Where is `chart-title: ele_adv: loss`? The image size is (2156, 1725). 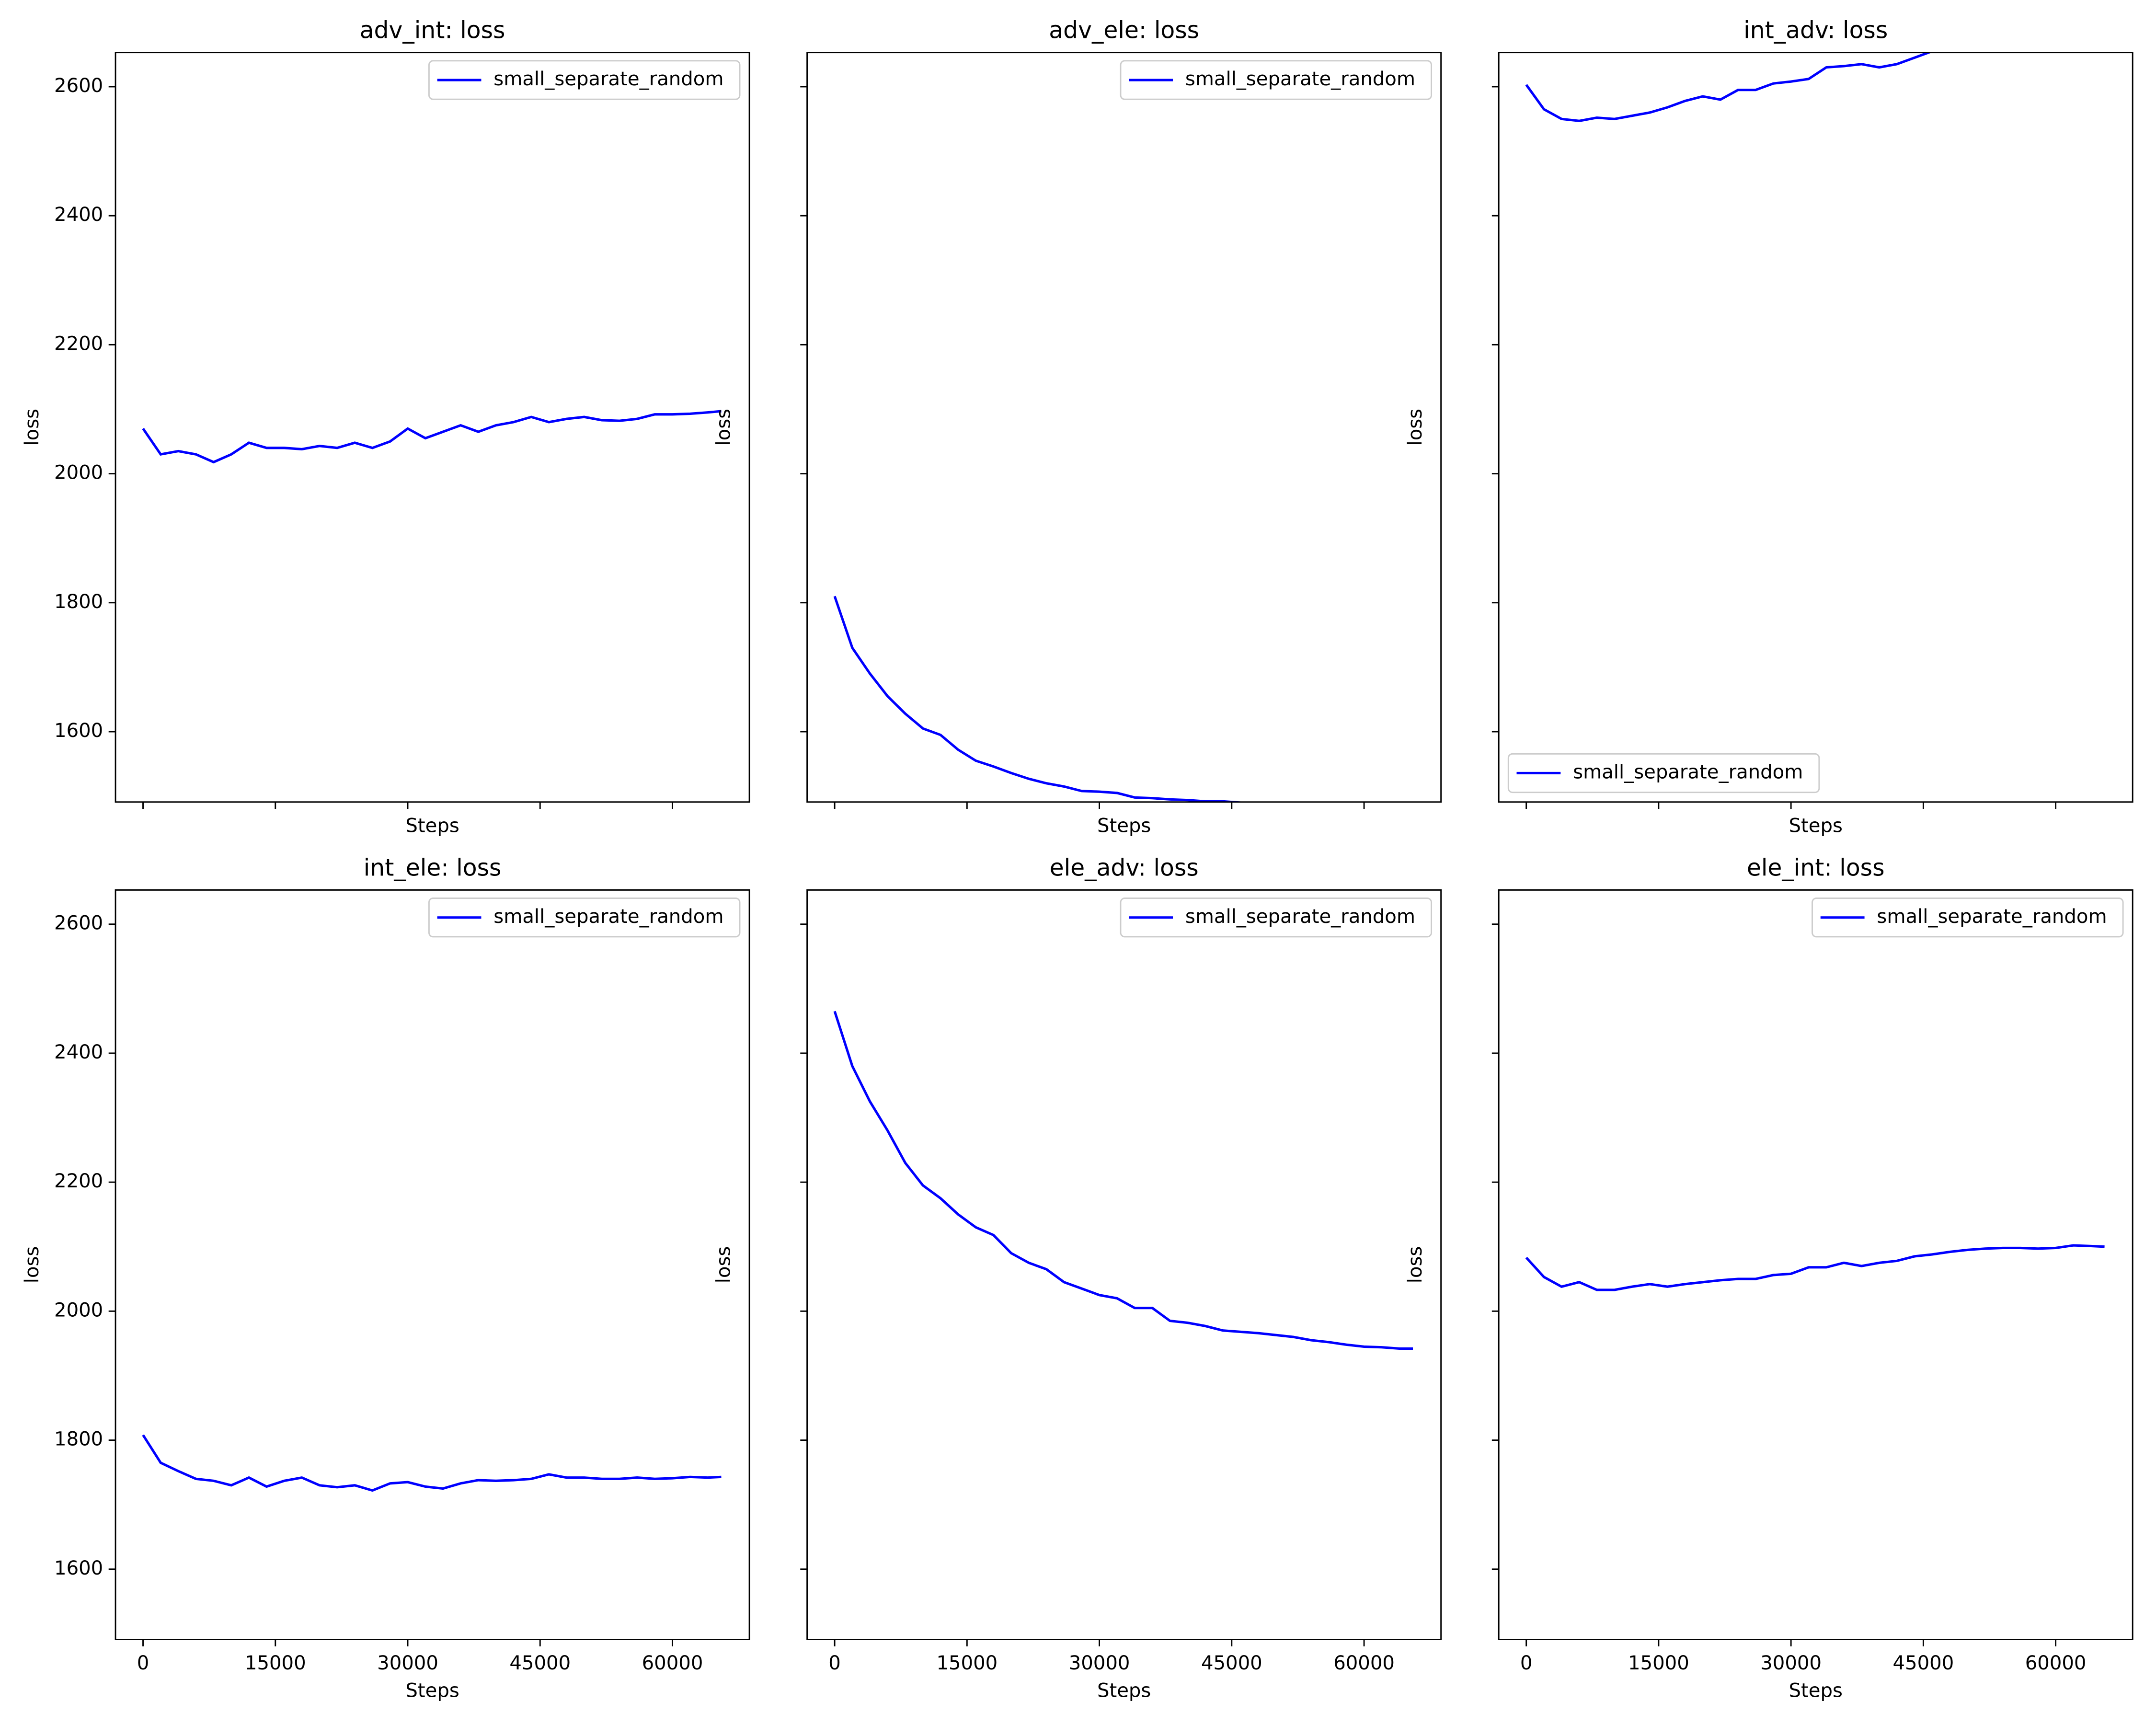
chart-title: ele_adv: loss is located at coordinates (1124, 867).